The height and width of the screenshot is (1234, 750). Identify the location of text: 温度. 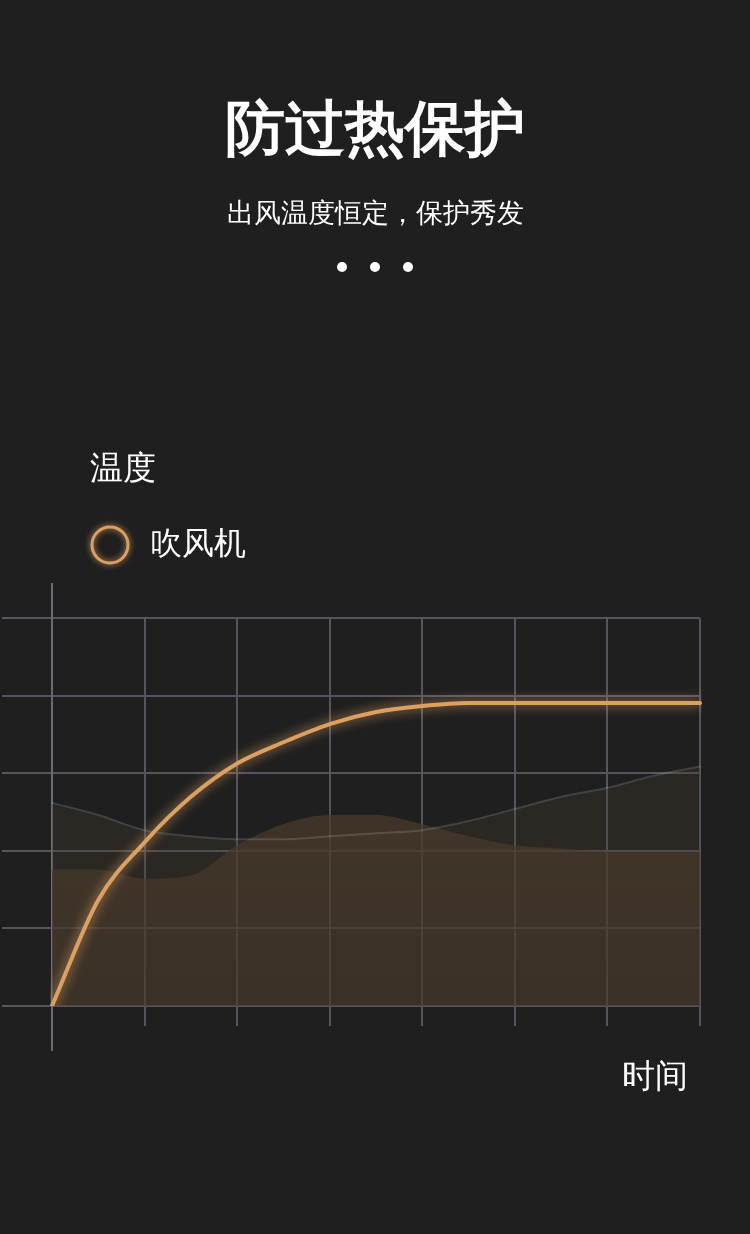
(123, 467).